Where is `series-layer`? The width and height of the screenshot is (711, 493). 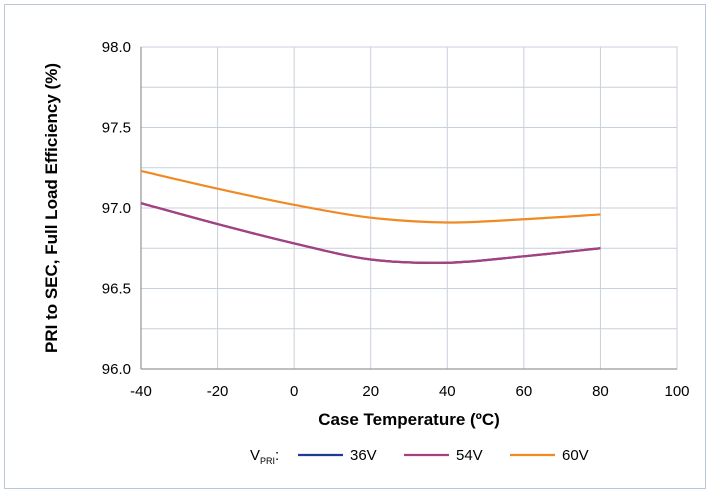
series-layer is located at coordinates (370, 217).